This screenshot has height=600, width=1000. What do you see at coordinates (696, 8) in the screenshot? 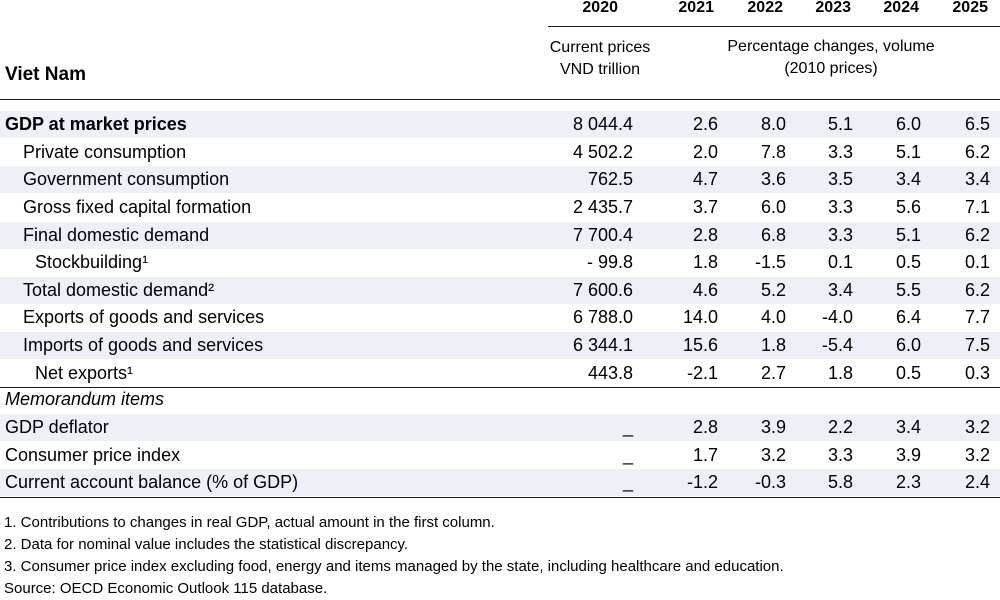
I see `year-header-2021: 2021` at bounding box center [696, 8].